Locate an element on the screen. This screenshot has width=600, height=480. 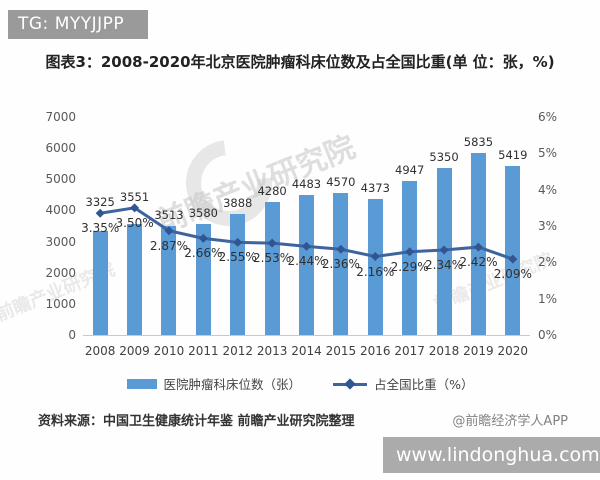
x-axis-tick-label: 2009 is located at coordinates (134, 351).